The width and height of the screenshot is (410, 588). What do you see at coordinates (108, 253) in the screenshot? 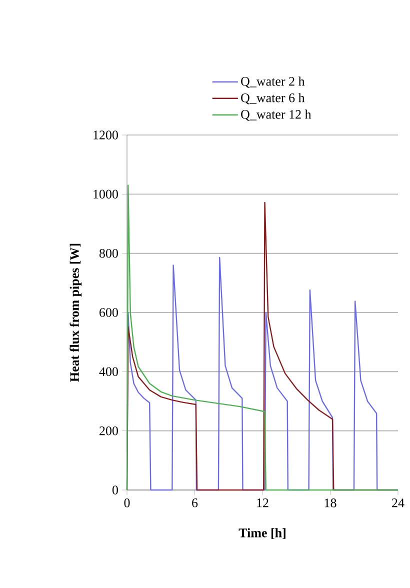
I see `y-tick-label: 800` at bounding box center [108, 253].